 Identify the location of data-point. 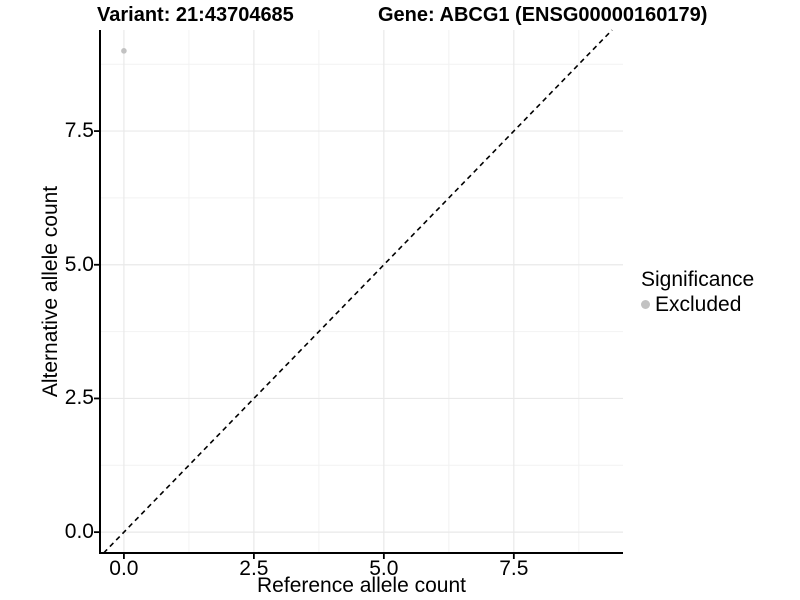
(124, 51).